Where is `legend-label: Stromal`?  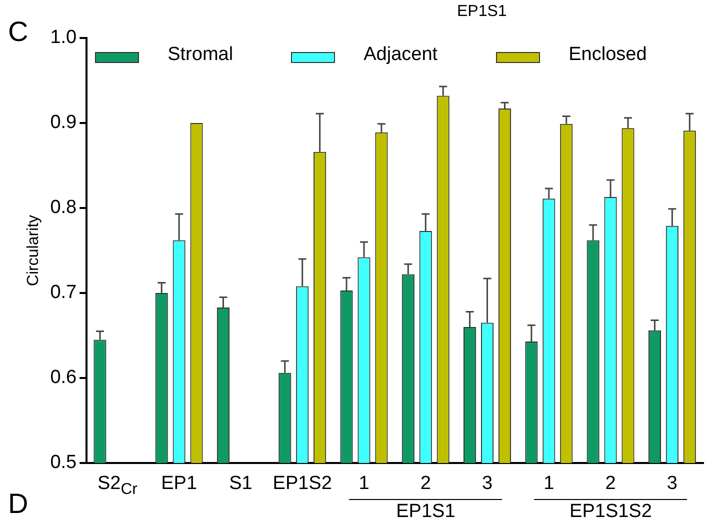 legend-label: Stromal is located at coordinates (201, 55).